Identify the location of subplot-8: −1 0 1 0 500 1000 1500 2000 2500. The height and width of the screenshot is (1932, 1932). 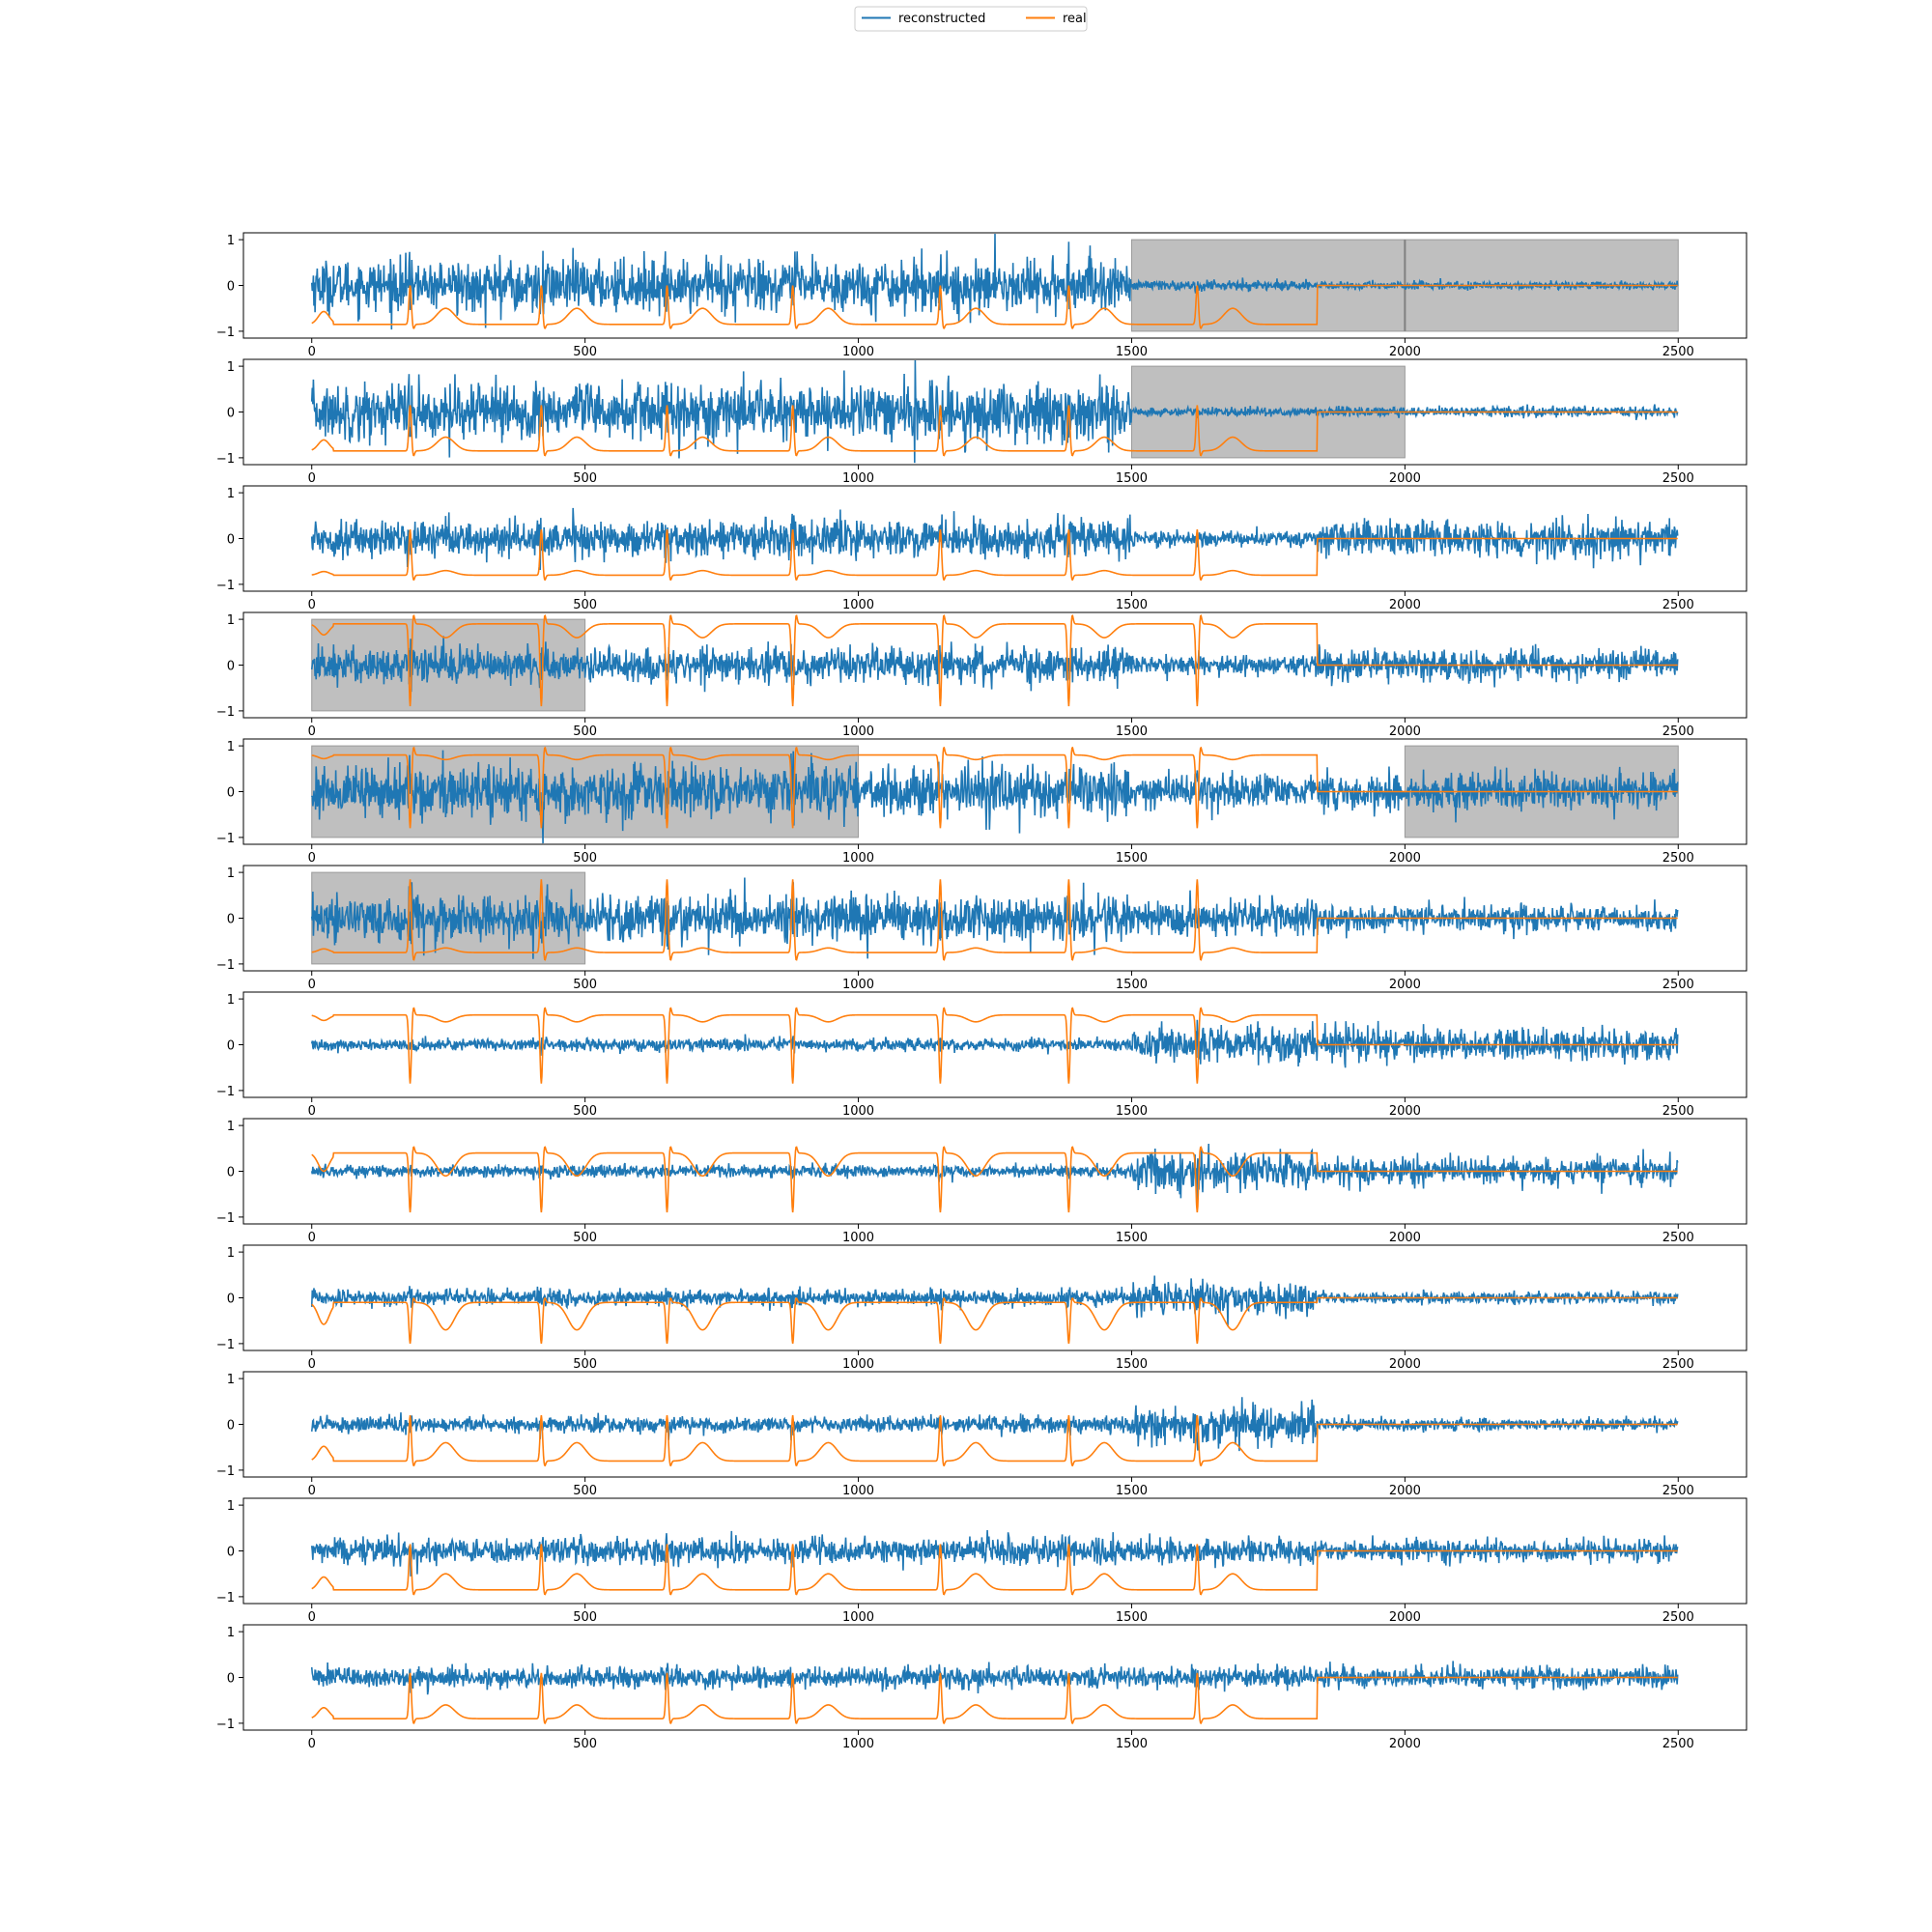
(981, 1181).